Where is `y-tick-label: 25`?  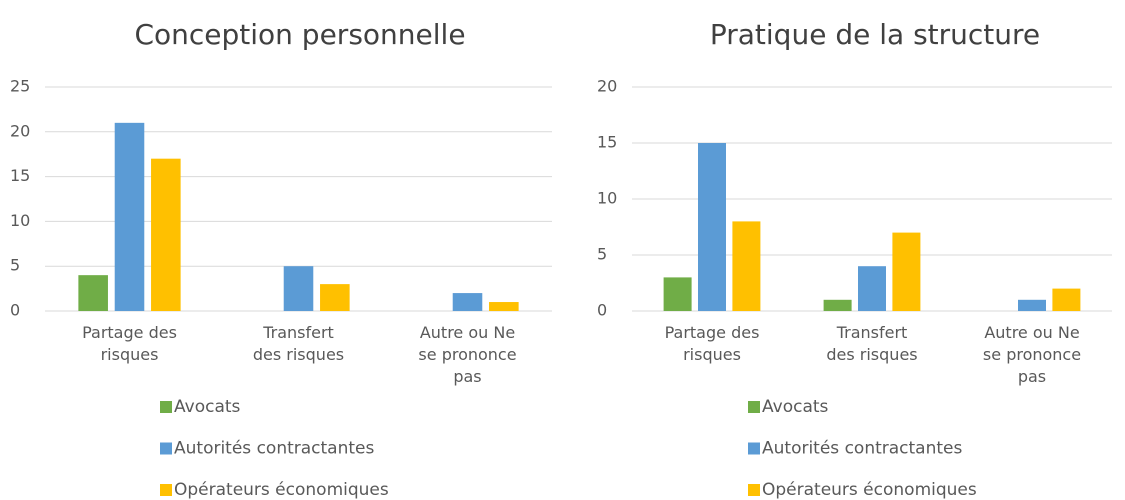 y-tick-label: 25 is located at coordinates (20, 86).